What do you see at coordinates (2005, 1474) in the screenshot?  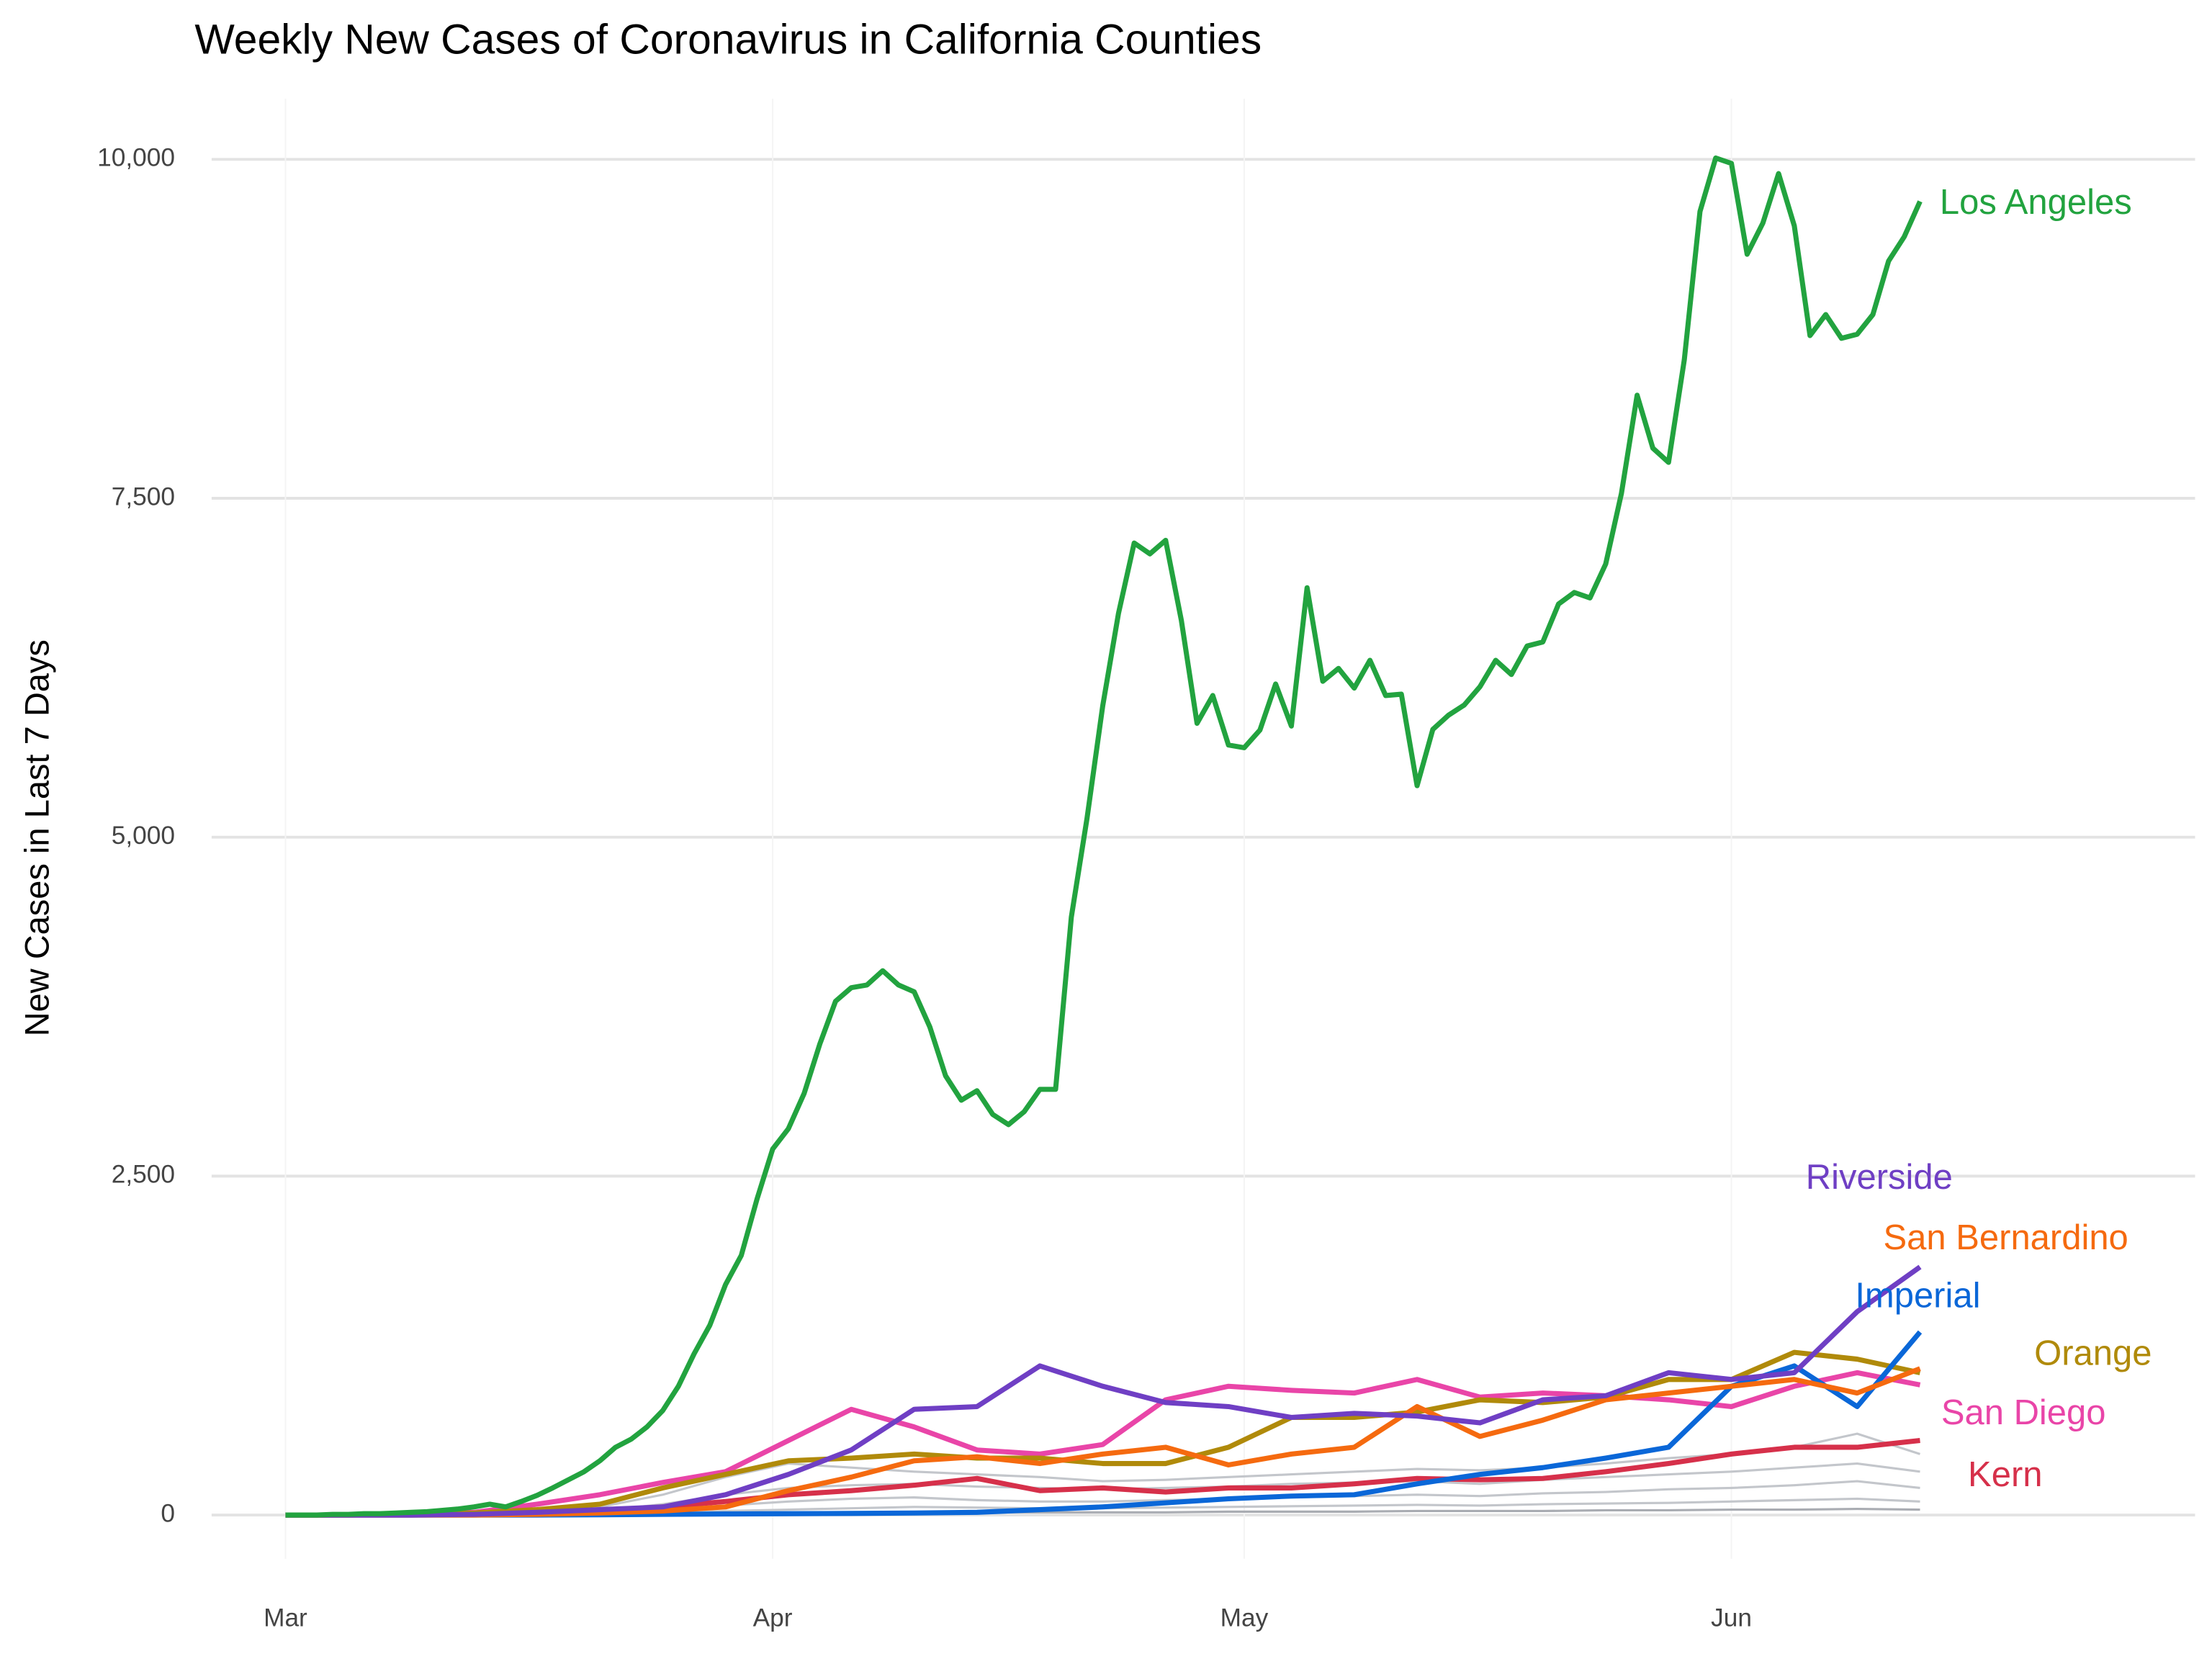 I see `series-label: Kern` at bounding box center [2005, 1474].